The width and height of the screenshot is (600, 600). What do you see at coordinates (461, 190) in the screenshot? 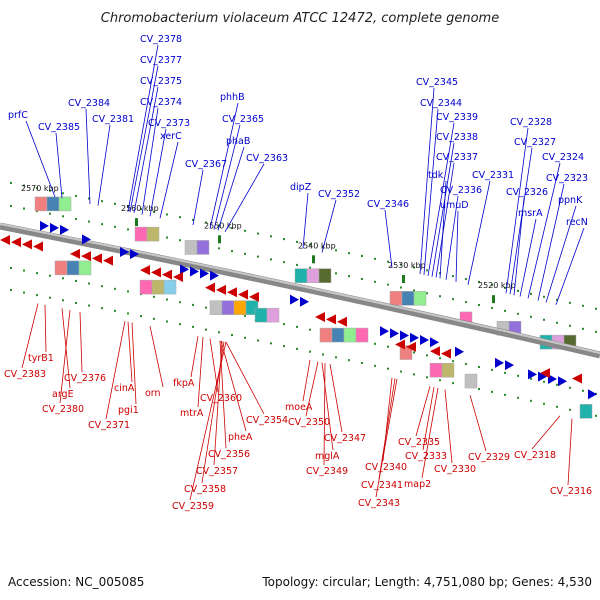
I see `top-gene-label: CV_2336` at bounding box center [461, 190].